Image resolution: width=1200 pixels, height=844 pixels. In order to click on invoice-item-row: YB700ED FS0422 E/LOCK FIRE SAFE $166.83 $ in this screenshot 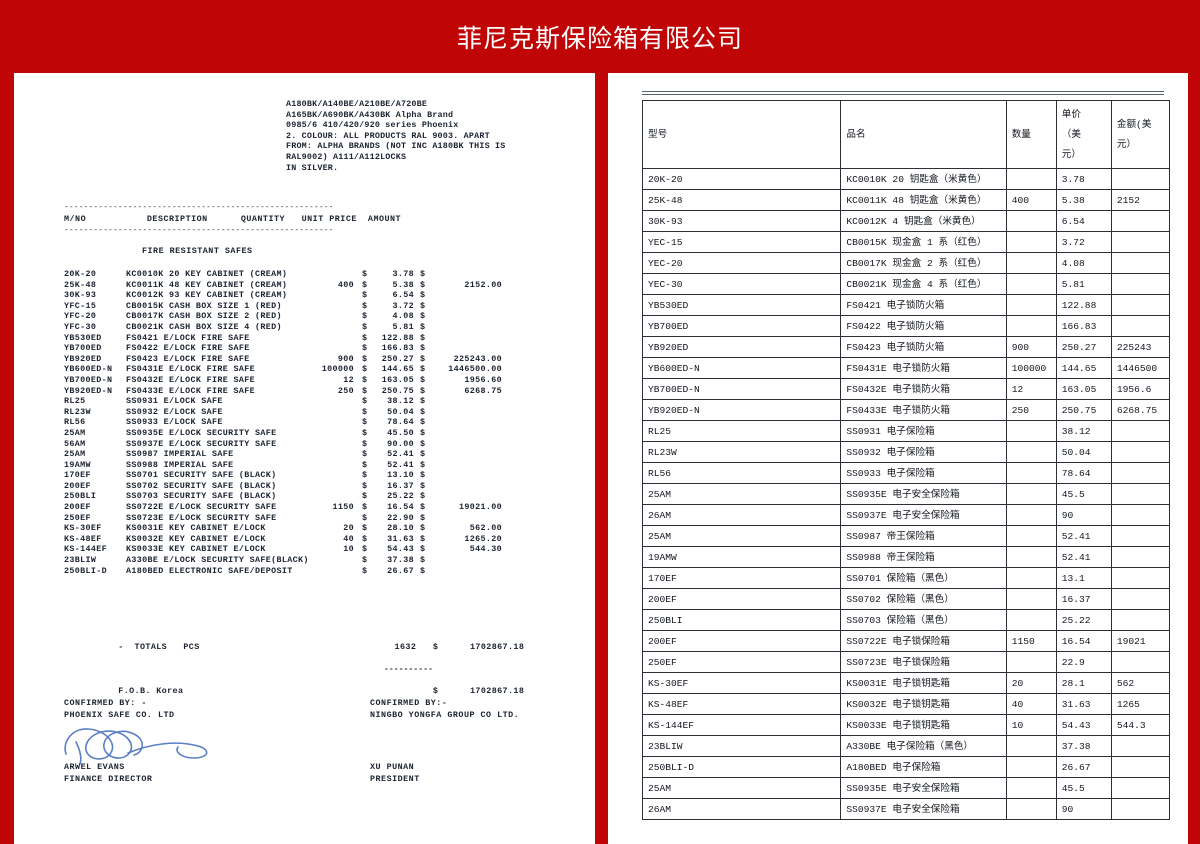, I will do `click(324, 348)`.